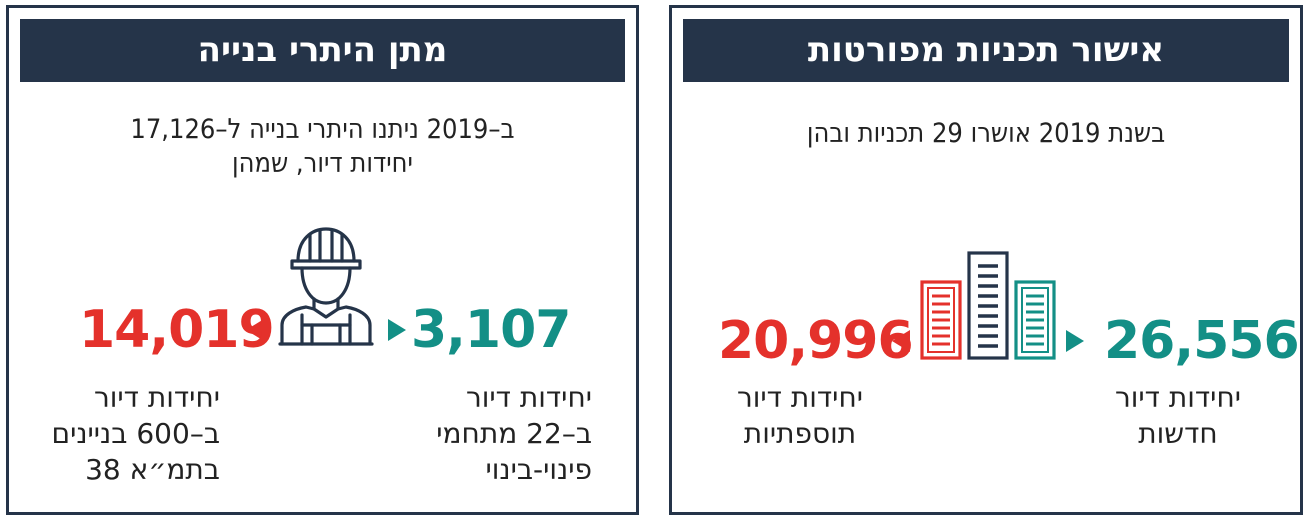 Image resolution: width=1308 pixels, height=523 pixels. Describe the element at coordinates (326, 286) in the screenshot. I see `construction-worker-icon` at that location.